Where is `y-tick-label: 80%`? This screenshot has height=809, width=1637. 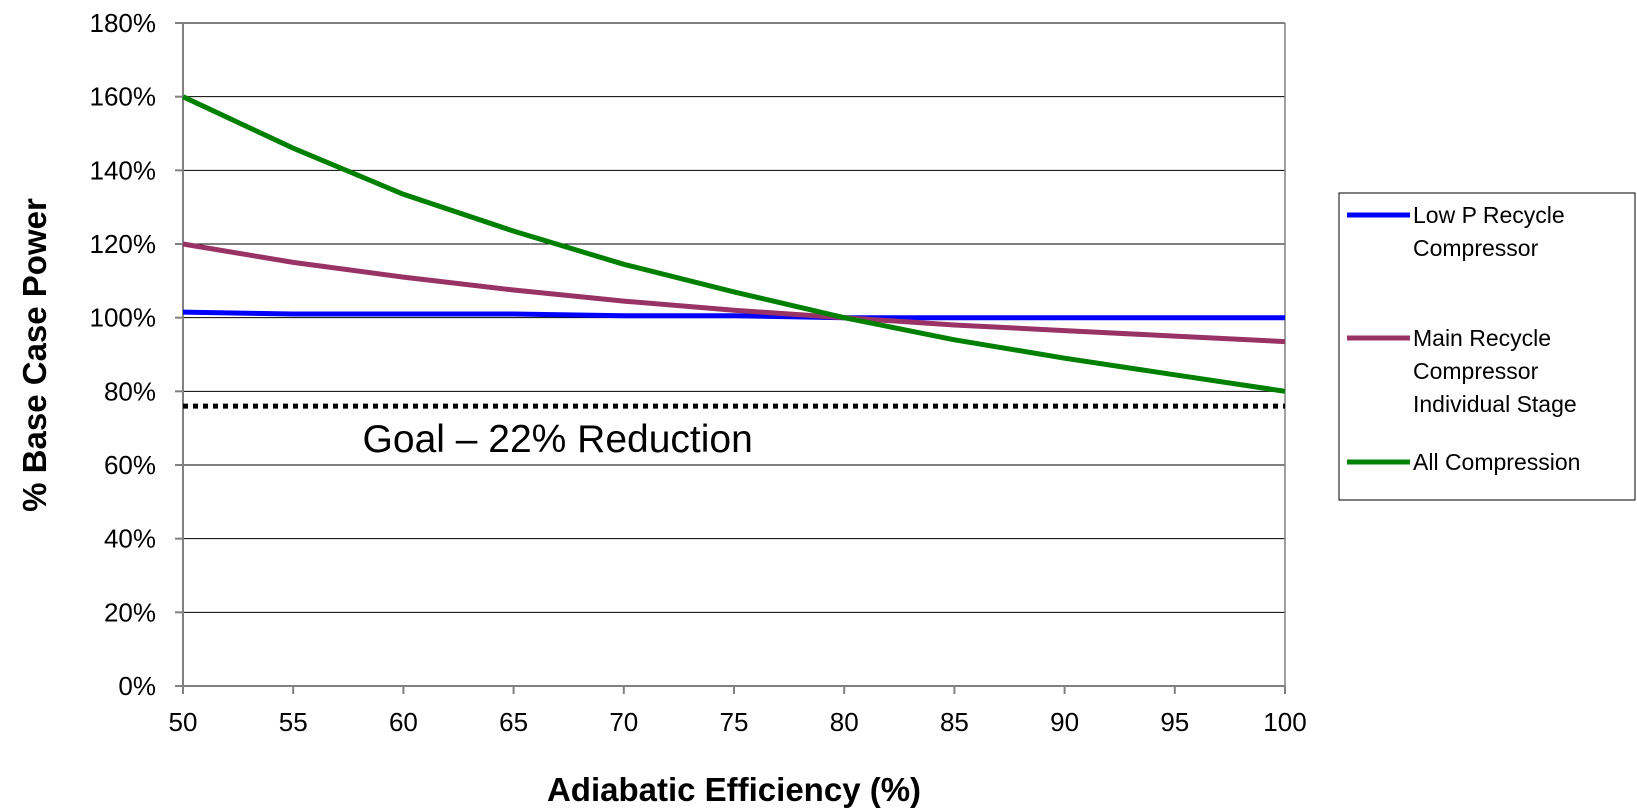
y-tick-label: 80% is located at coordinates (130, 391).